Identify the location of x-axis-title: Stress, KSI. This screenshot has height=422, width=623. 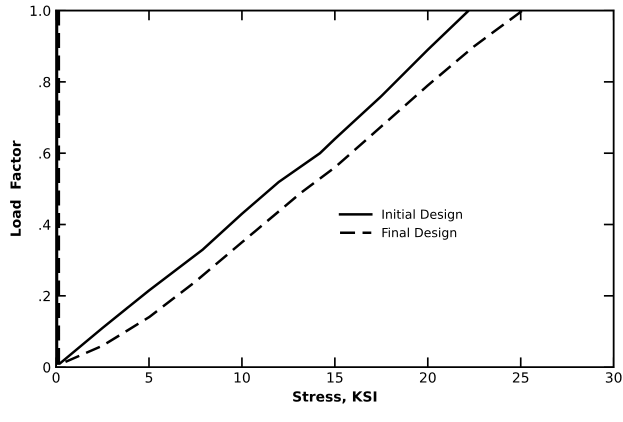
(334, 397).